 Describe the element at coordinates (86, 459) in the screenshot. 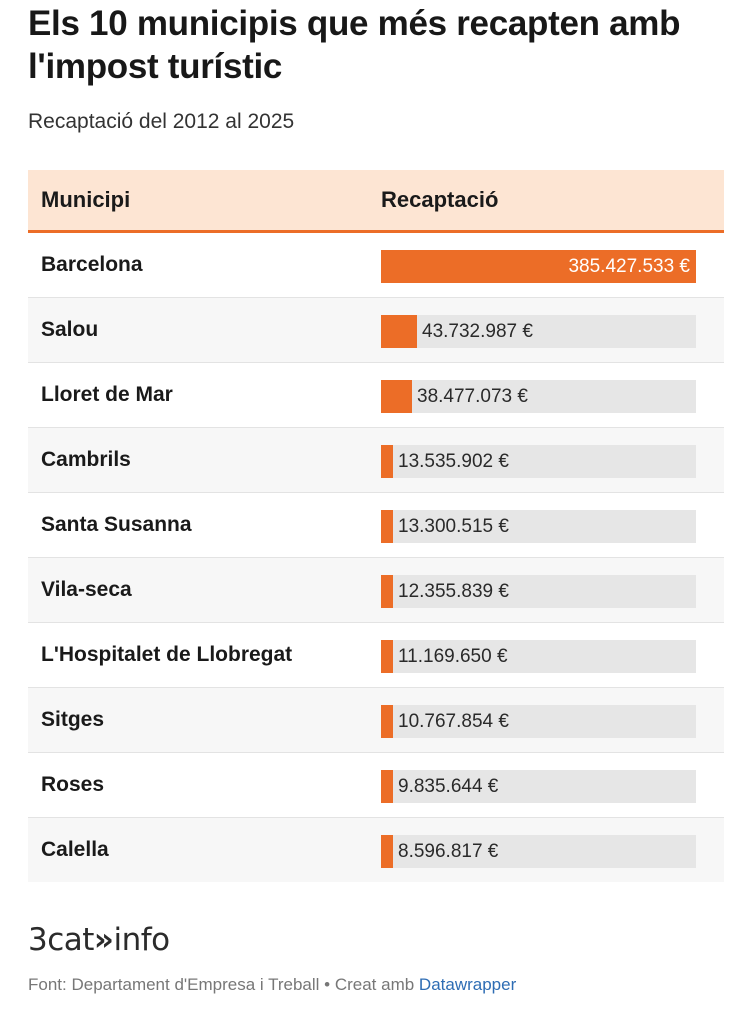

I see `municipi-name: Cambrils` at that location.